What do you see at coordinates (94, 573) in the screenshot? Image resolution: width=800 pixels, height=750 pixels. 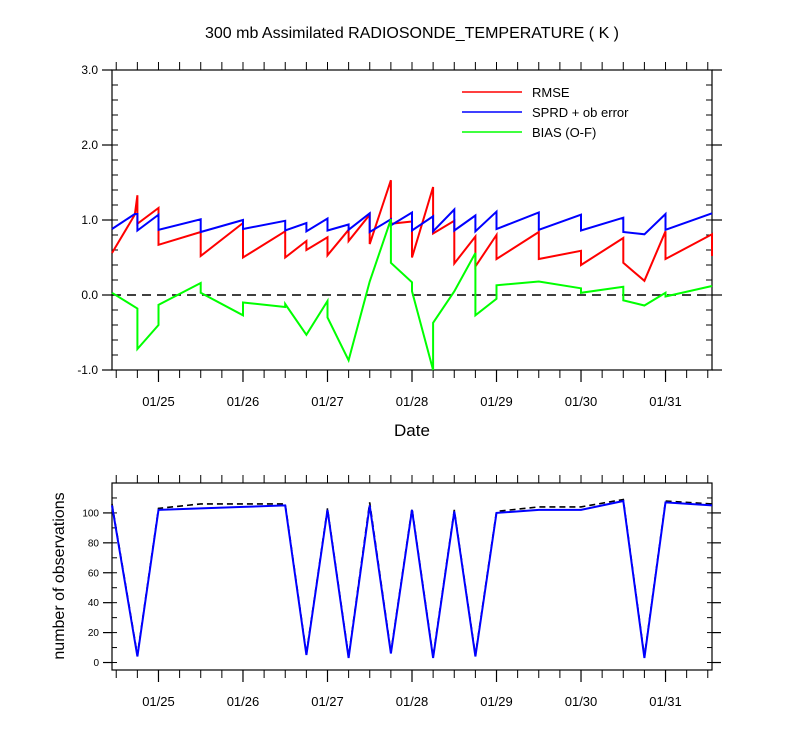 I see `y-tick-label: 60` at bounding box center [94, 573].